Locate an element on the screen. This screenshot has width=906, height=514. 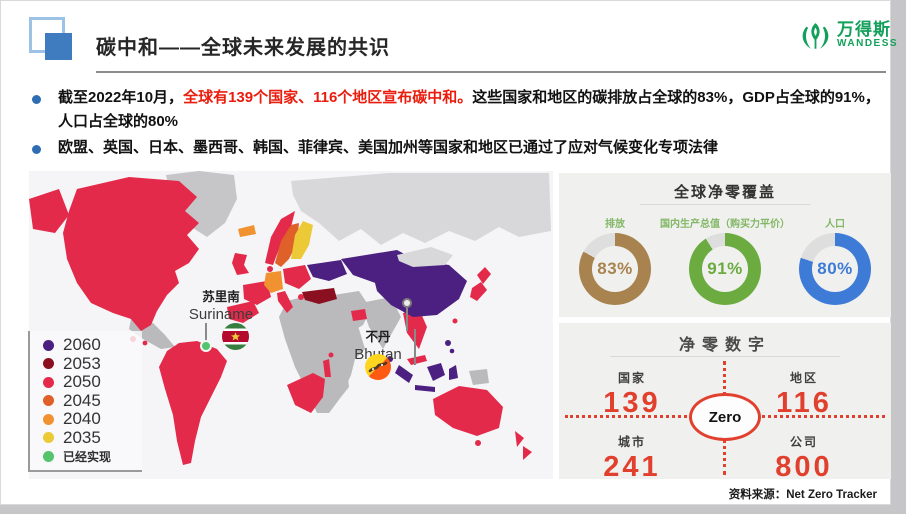
map-region-canada-usa is located at coordinates (131, 254).